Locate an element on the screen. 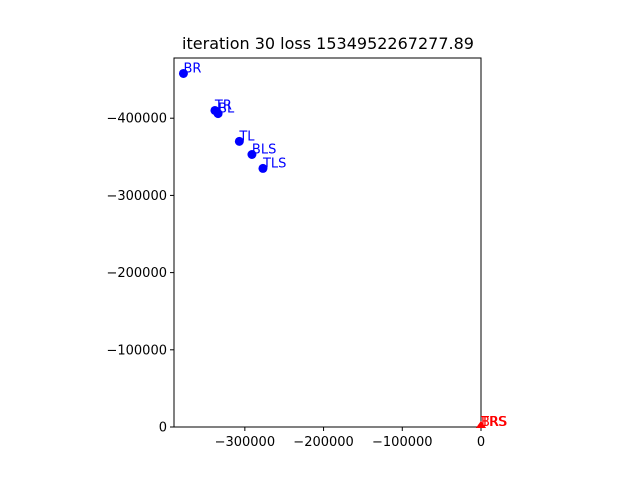 The image size is (640, 480). point-label-tl: TL is located at coordinates (246, 136).